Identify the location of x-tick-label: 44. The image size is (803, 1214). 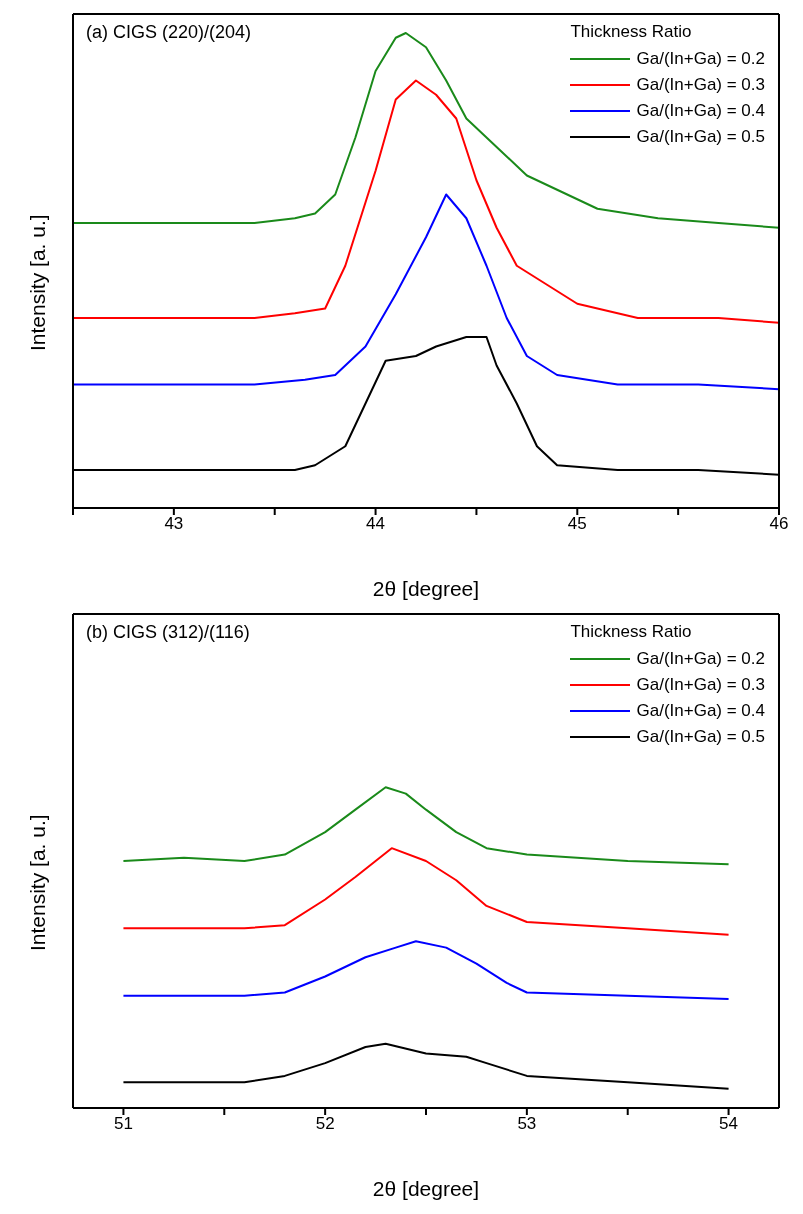
(376, 524).